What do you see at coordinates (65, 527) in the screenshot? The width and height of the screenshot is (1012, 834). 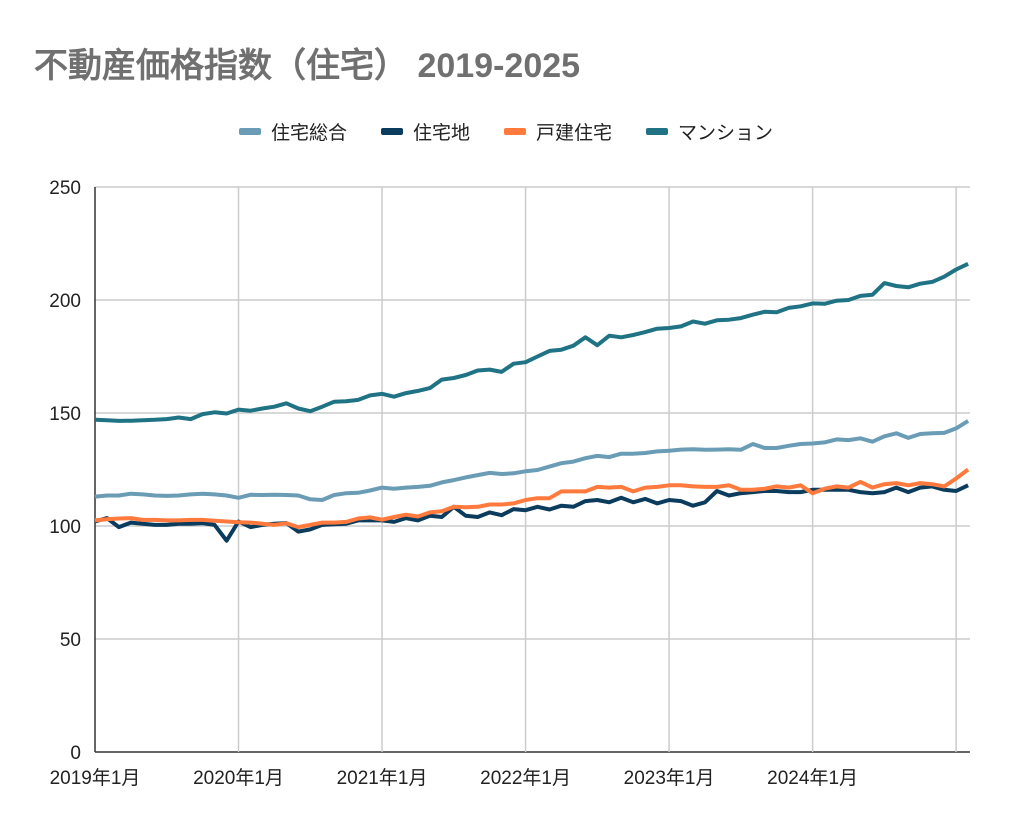 I see `y-tick-label: 100` at bounding box center [65, 527].